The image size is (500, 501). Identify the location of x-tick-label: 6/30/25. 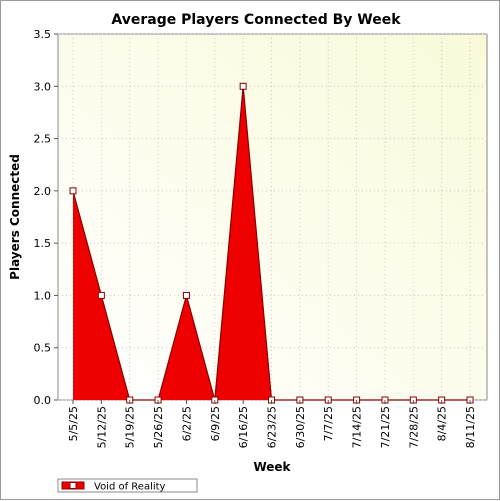
(300, 427).